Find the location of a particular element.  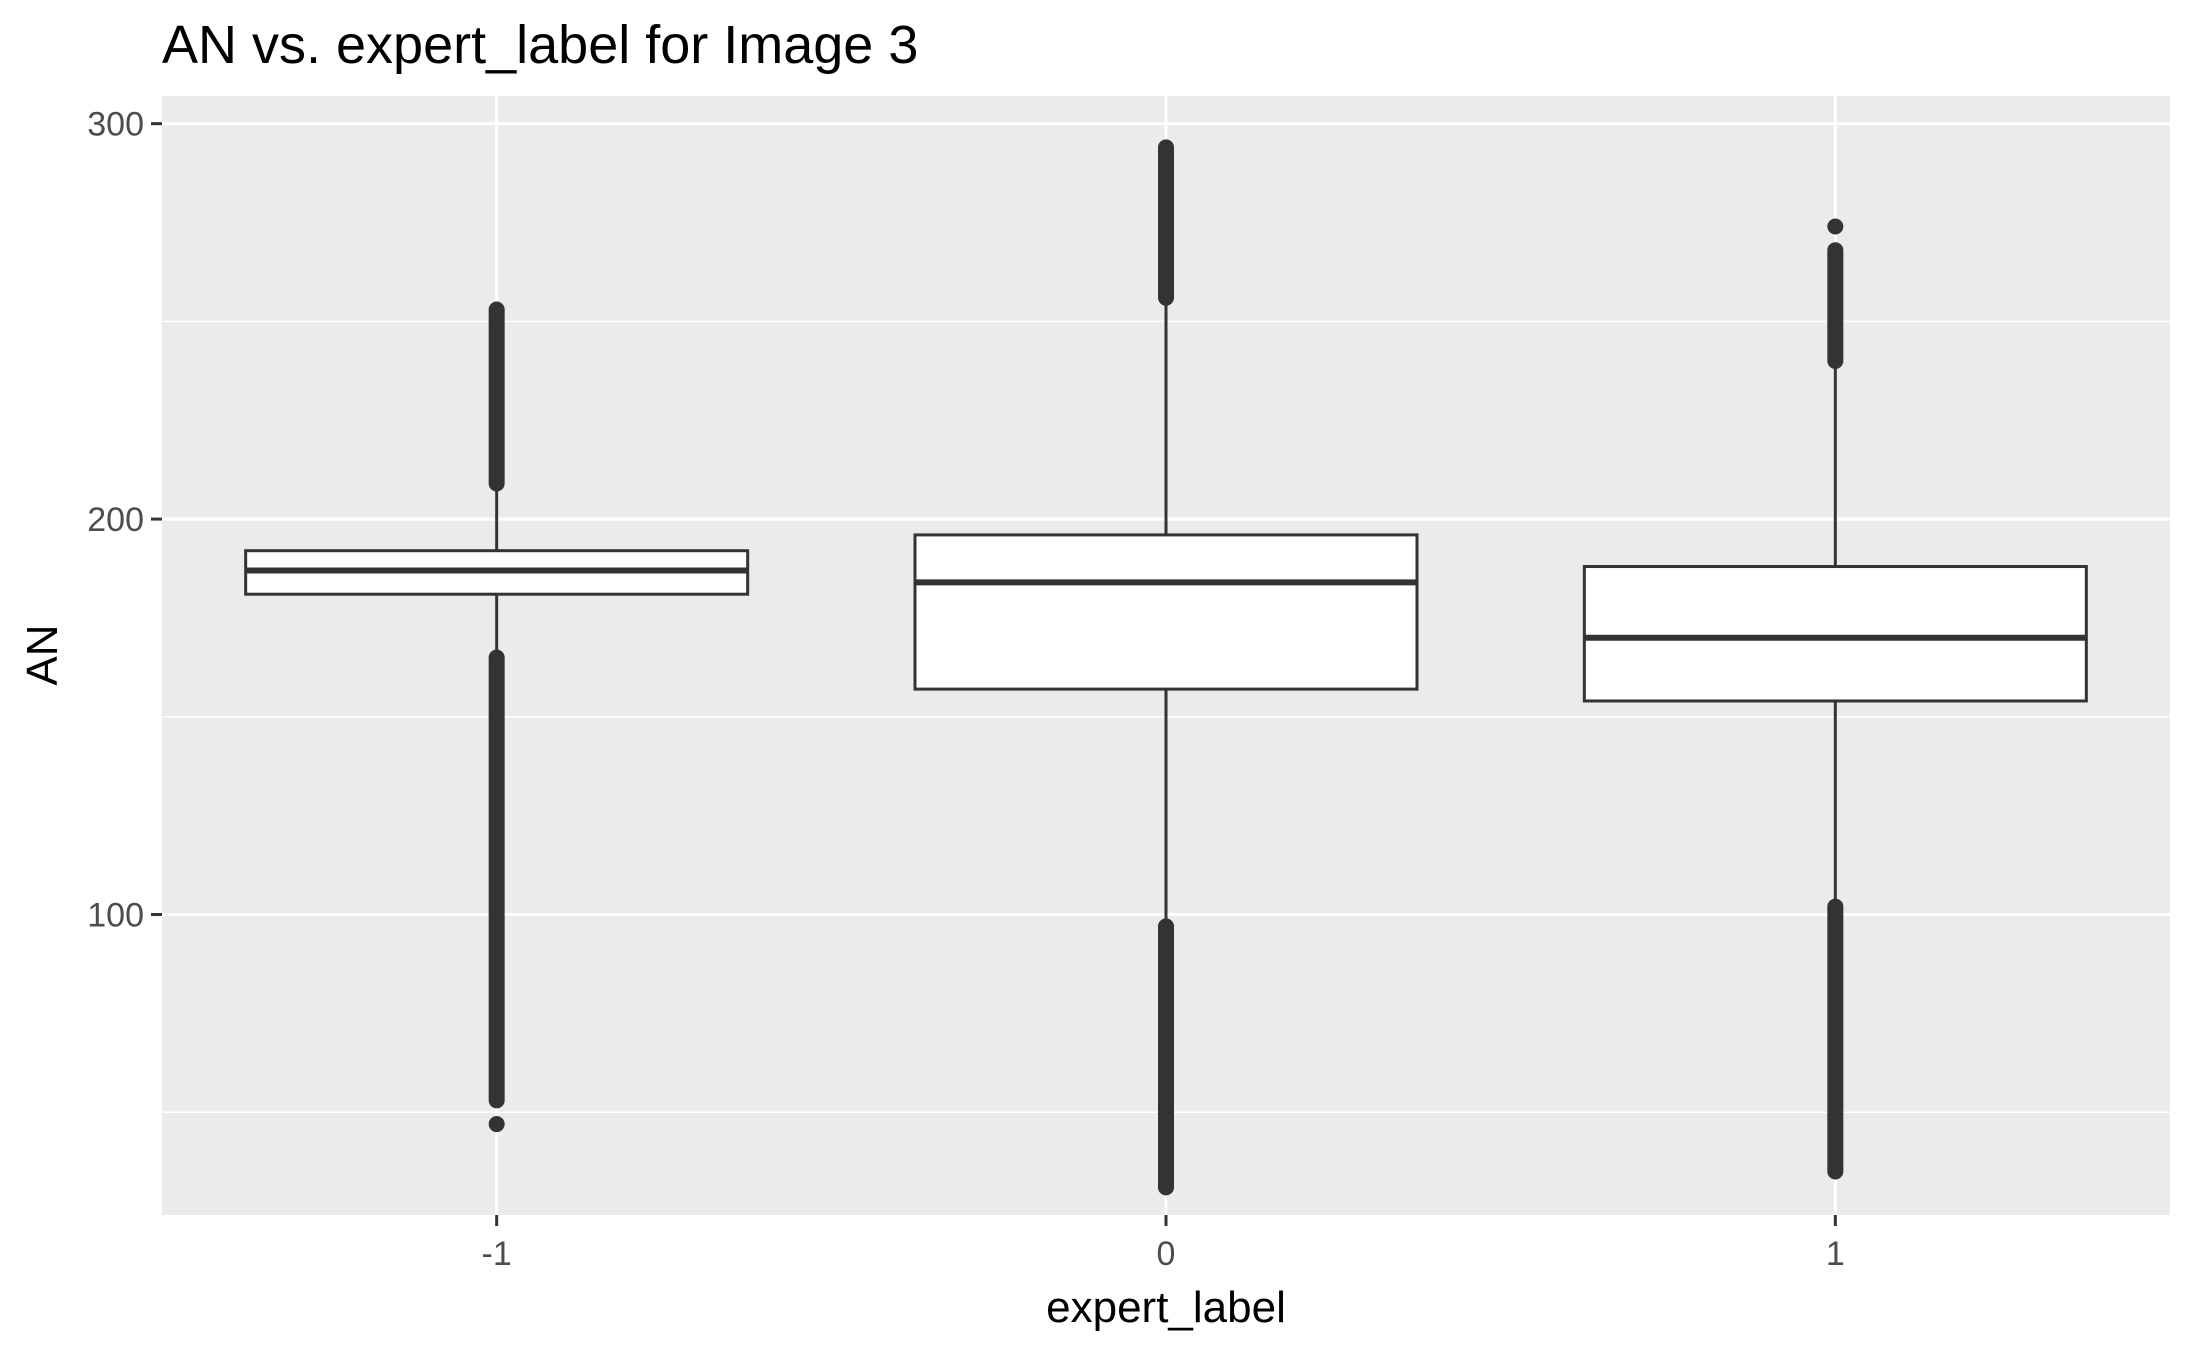

chart-title: AN vs. expert_label for Image 3 is located at coordinates (540, 45).